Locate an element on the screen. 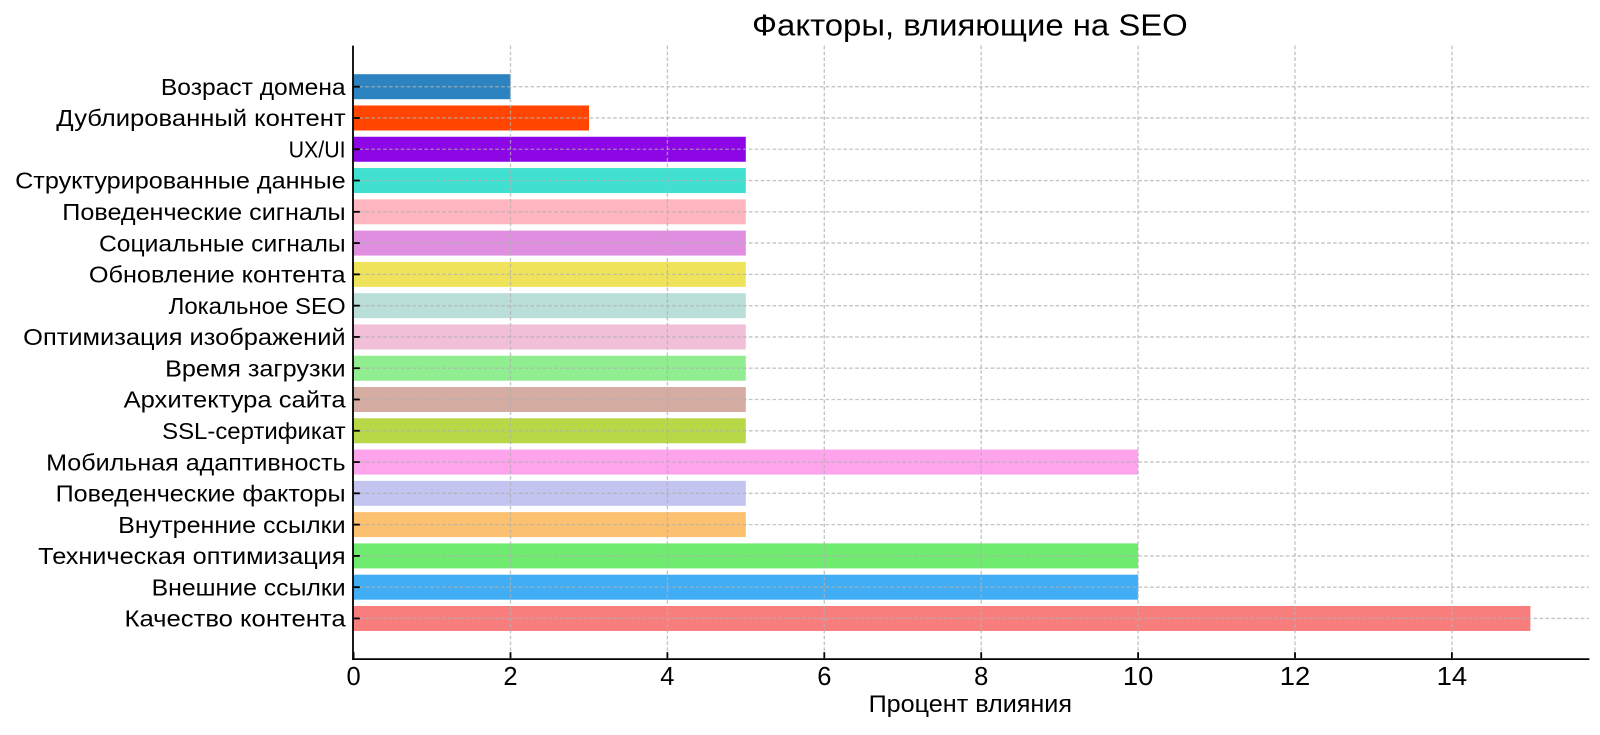 The height and width of the screenshot is (735, 1600). svg-text: Качество контента is located at coordinates (235, 619).